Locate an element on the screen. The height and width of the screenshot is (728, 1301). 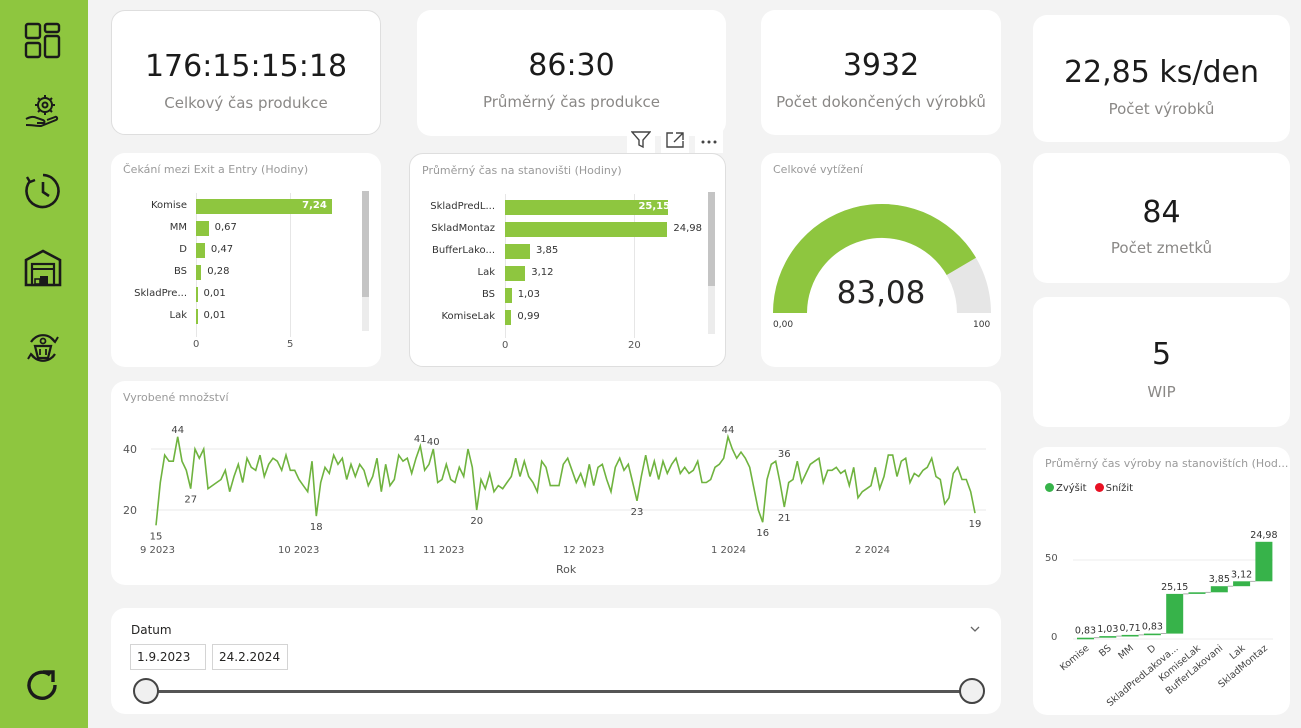
refresh-button is located at coordinates (43, 687).